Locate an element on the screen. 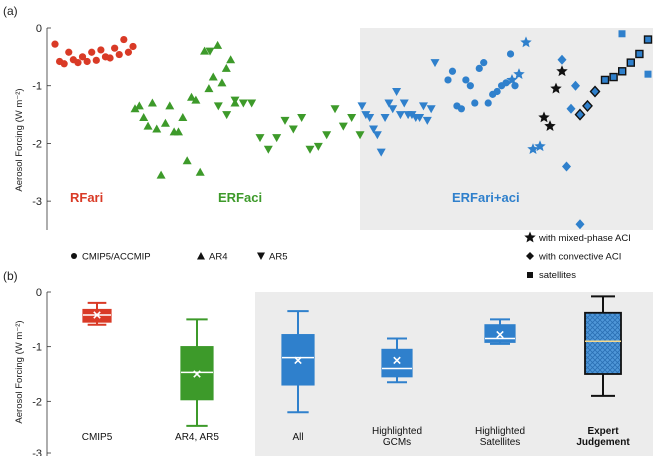 The image size is (653, 456). panel-a-label: (a) is located at coordinates (10, 11).